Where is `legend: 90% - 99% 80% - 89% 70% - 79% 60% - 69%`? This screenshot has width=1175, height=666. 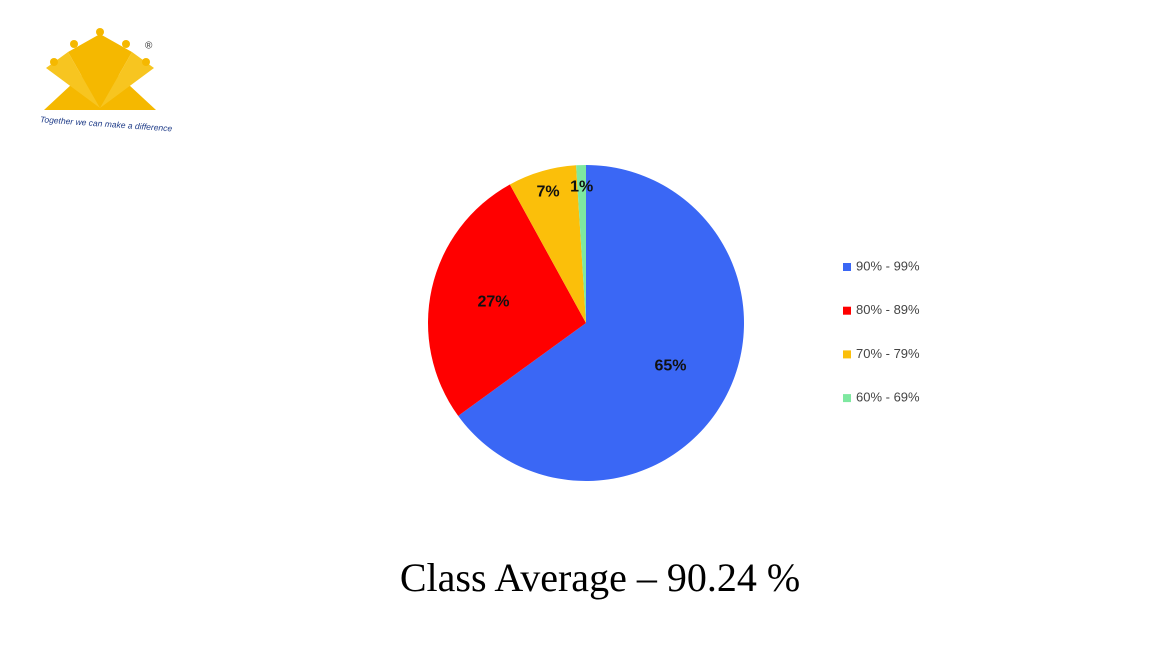
legend: 90% - 99% 80% - 89% 70% - 79% 60% - 69% is located at coordinates (881, 331).